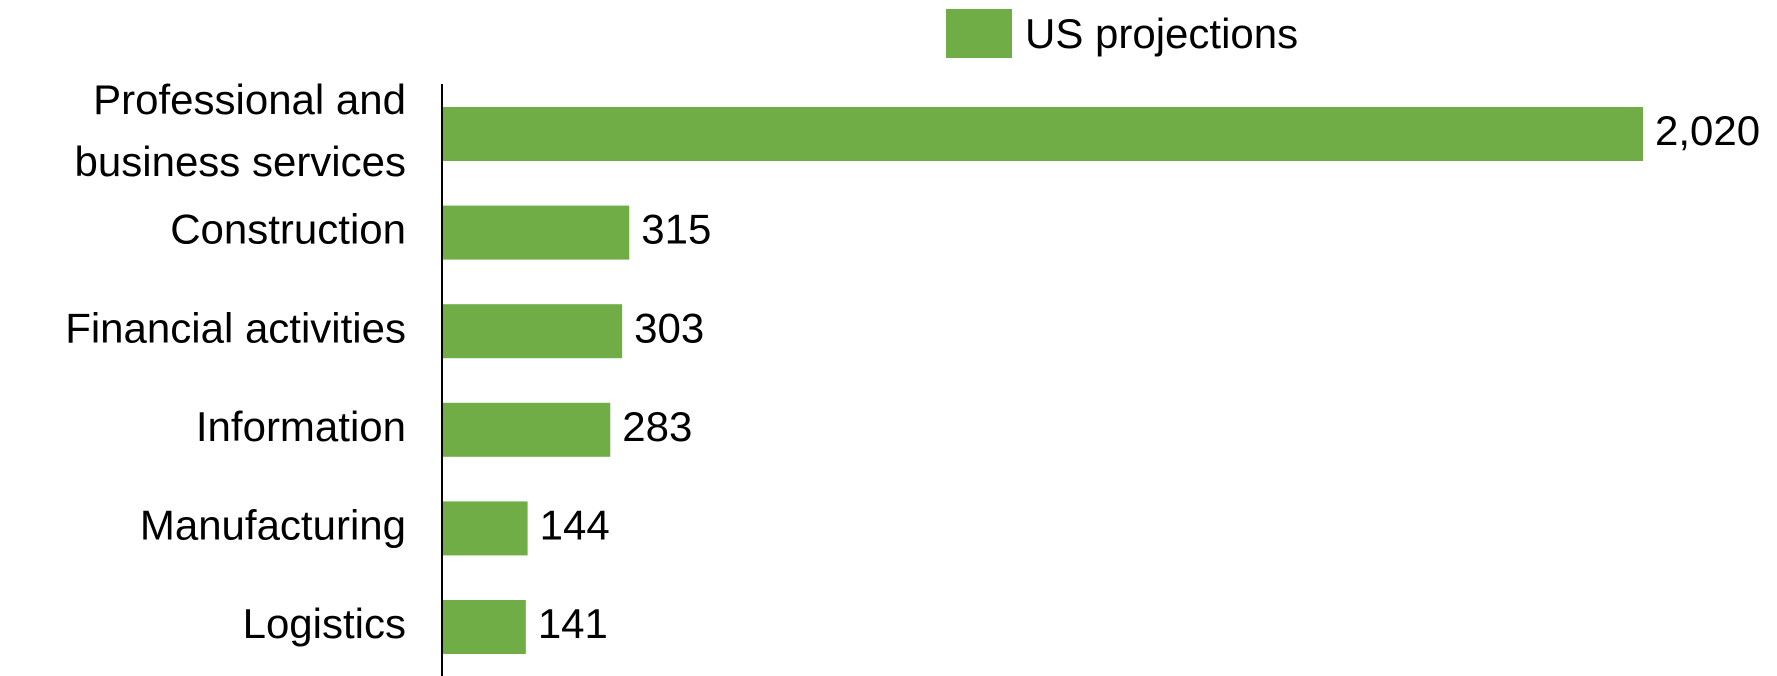 This screenshot has width=1777, height=676. What do you see at coordinates (235, 327) in the screenshot?
I see `y-tick-label: Financial activities` at bounding box center [235, 327].